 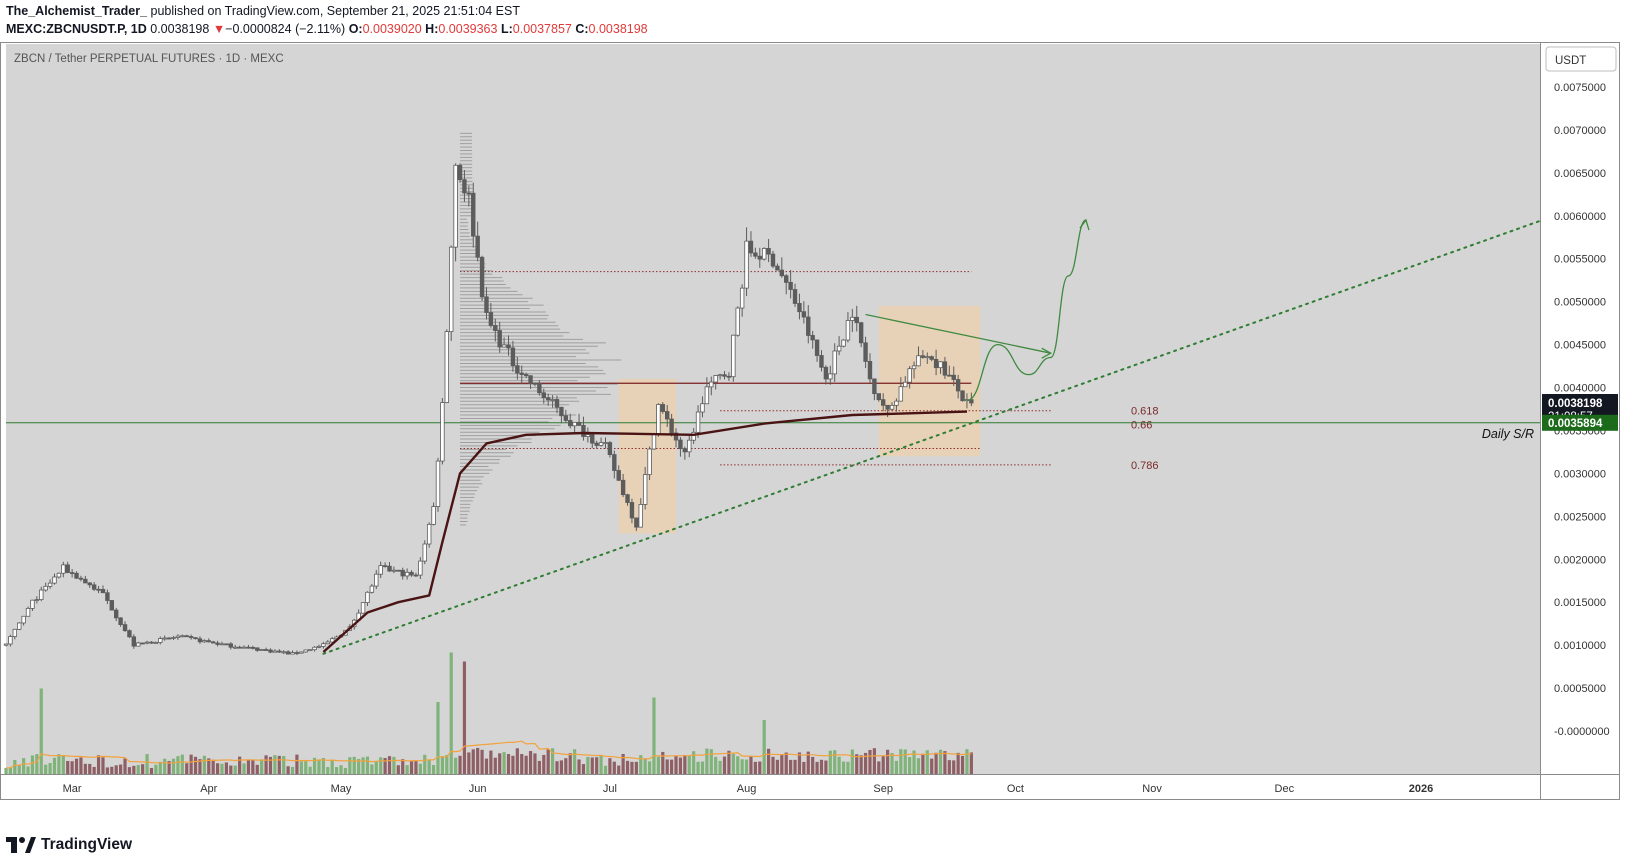 What do you see at coordinates (219, 29) in the screenshot?
I see `change-arrow-icon: ▼` at bounding box center [219, 29].